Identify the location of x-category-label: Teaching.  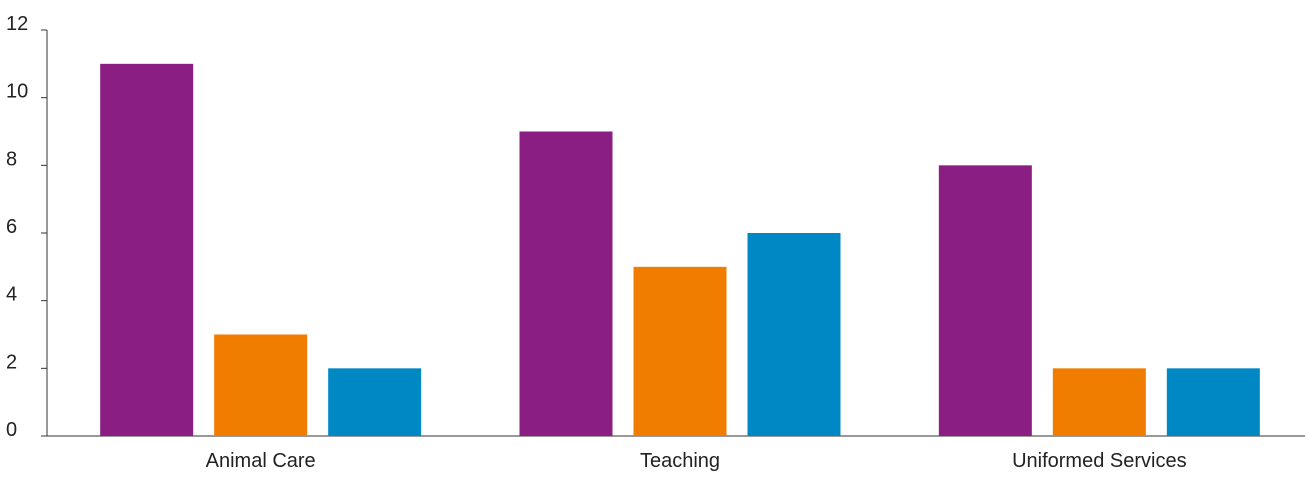
(680, 461).